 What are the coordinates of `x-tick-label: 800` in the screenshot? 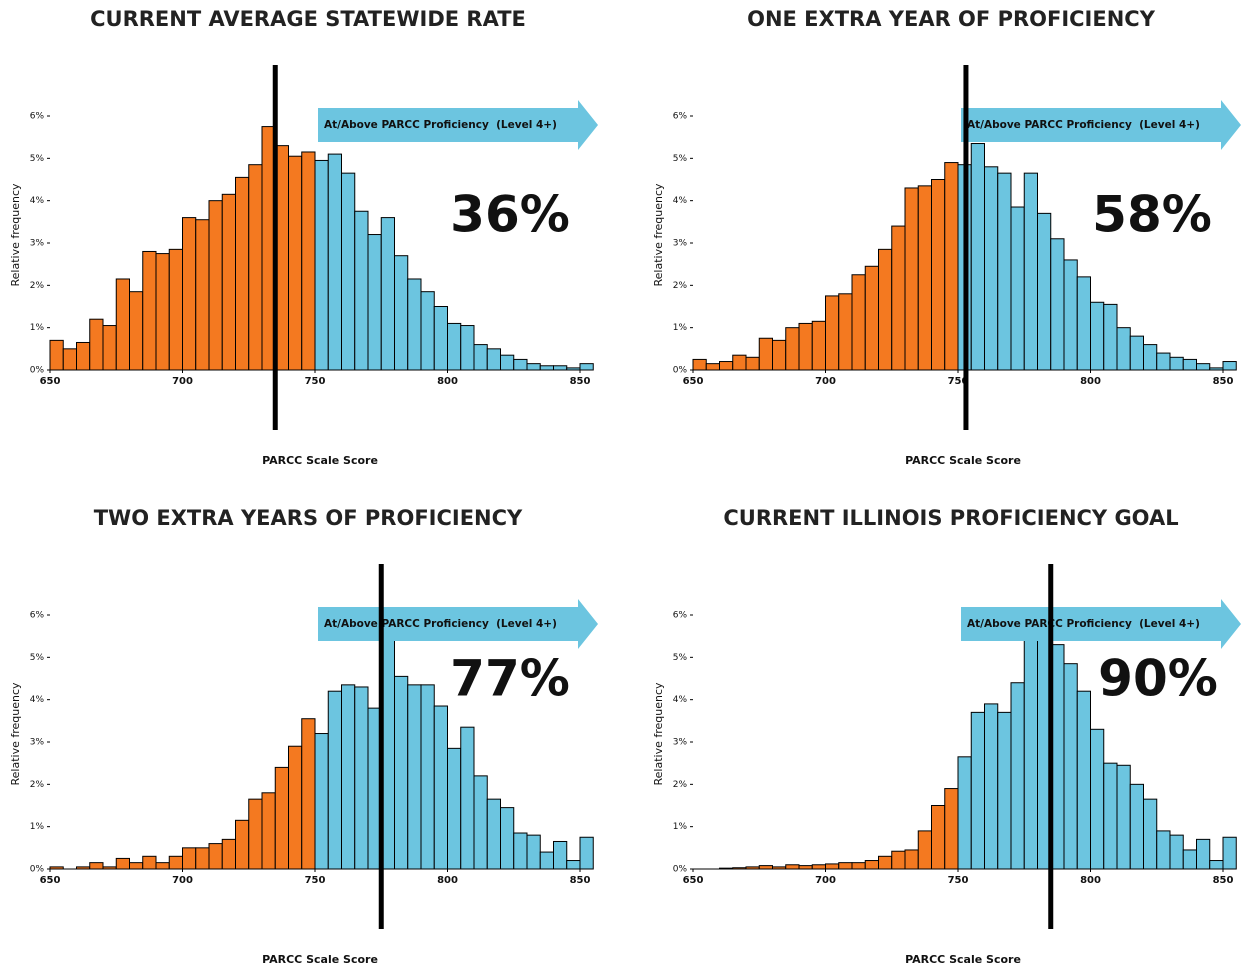 It's located at (1090, 381).